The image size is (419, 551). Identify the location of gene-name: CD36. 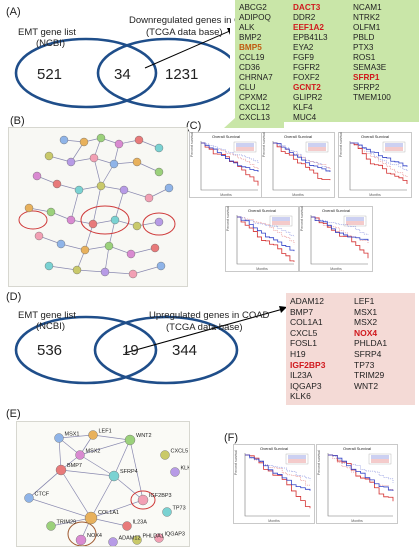
(249, 67).